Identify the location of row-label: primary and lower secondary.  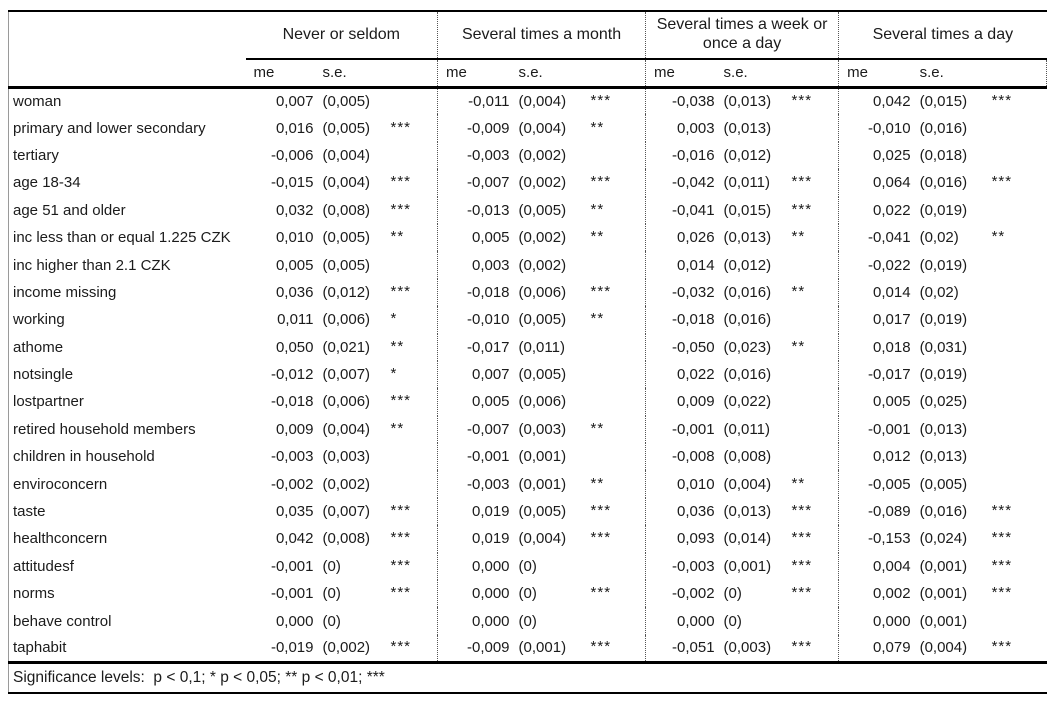
(109, 128).